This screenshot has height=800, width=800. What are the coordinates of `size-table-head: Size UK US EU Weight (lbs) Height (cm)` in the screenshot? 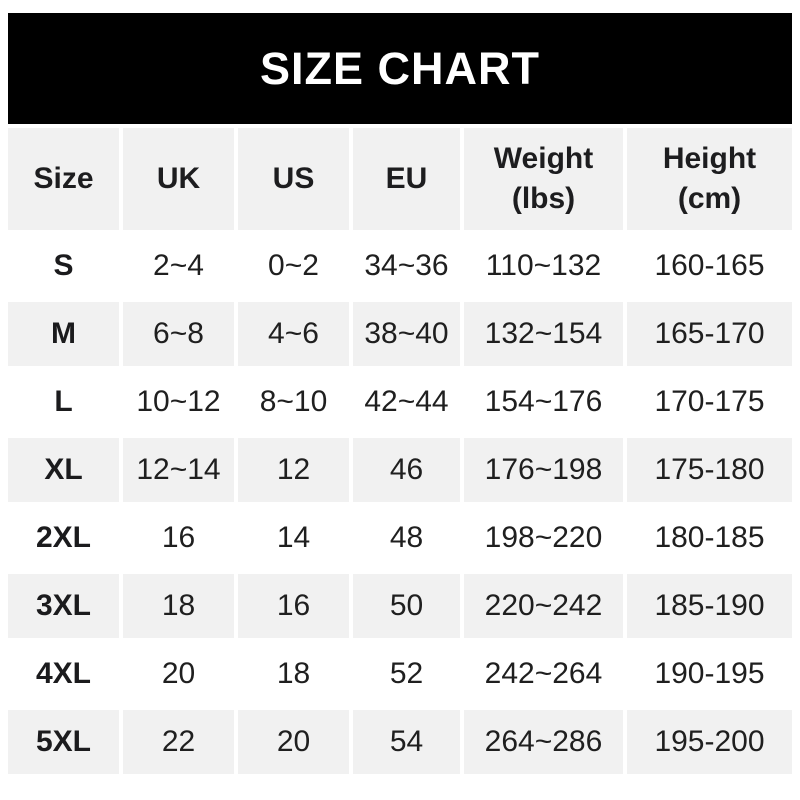 It's located at (400, 179).